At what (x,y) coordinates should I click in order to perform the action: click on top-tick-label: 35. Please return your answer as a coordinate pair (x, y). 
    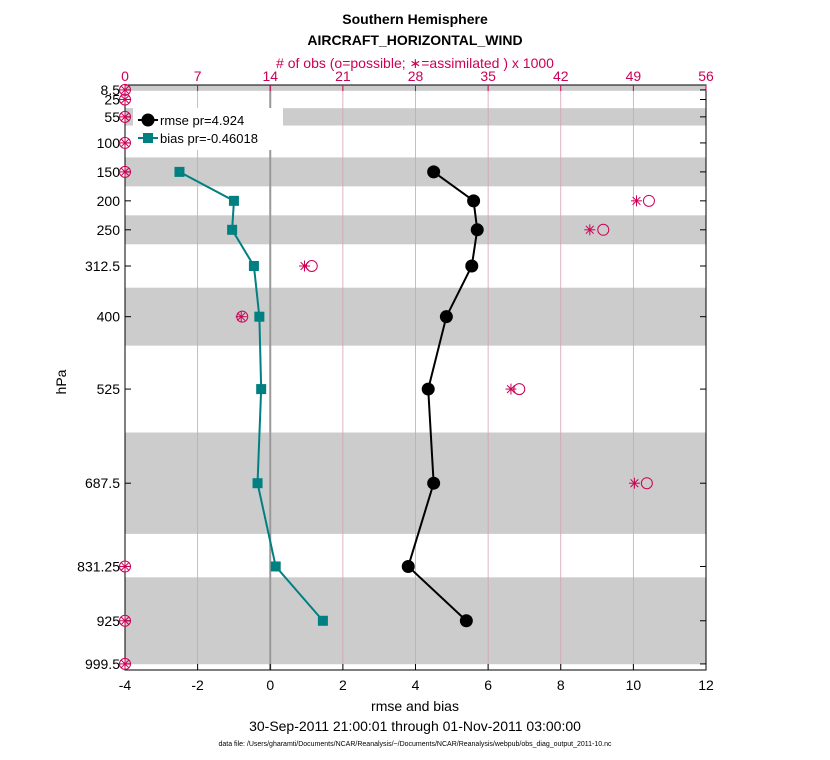
    Looking at the image, I should click on (488, 76).